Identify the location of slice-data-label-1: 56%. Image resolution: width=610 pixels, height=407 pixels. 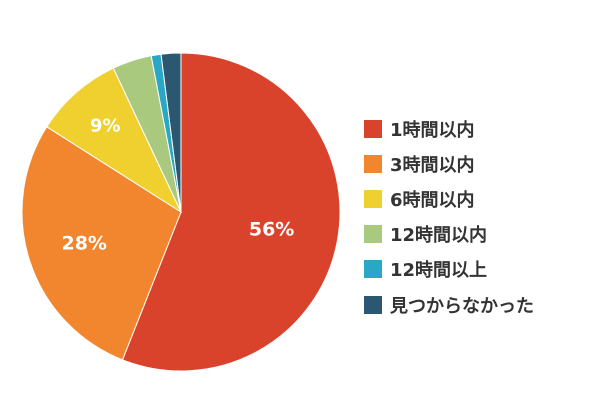
(271, 229).